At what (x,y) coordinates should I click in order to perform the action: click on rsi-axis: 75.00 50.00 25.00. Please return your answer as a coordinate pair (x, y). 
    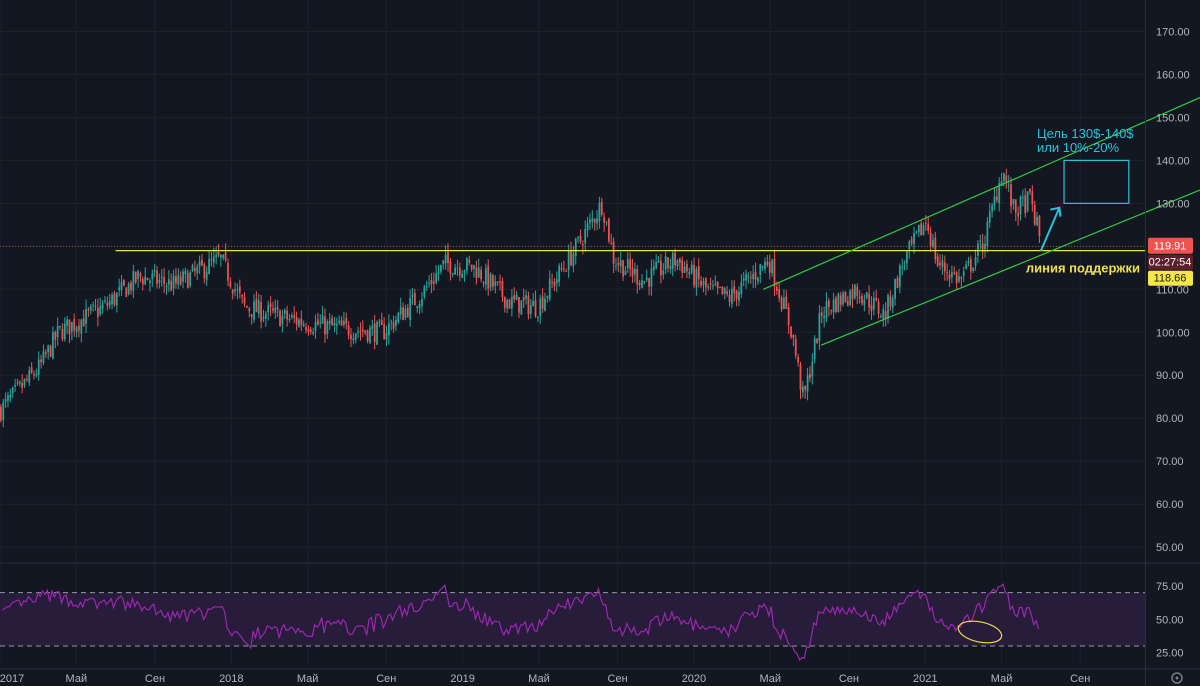
    Looking at the image, I should click on (1170, 620).